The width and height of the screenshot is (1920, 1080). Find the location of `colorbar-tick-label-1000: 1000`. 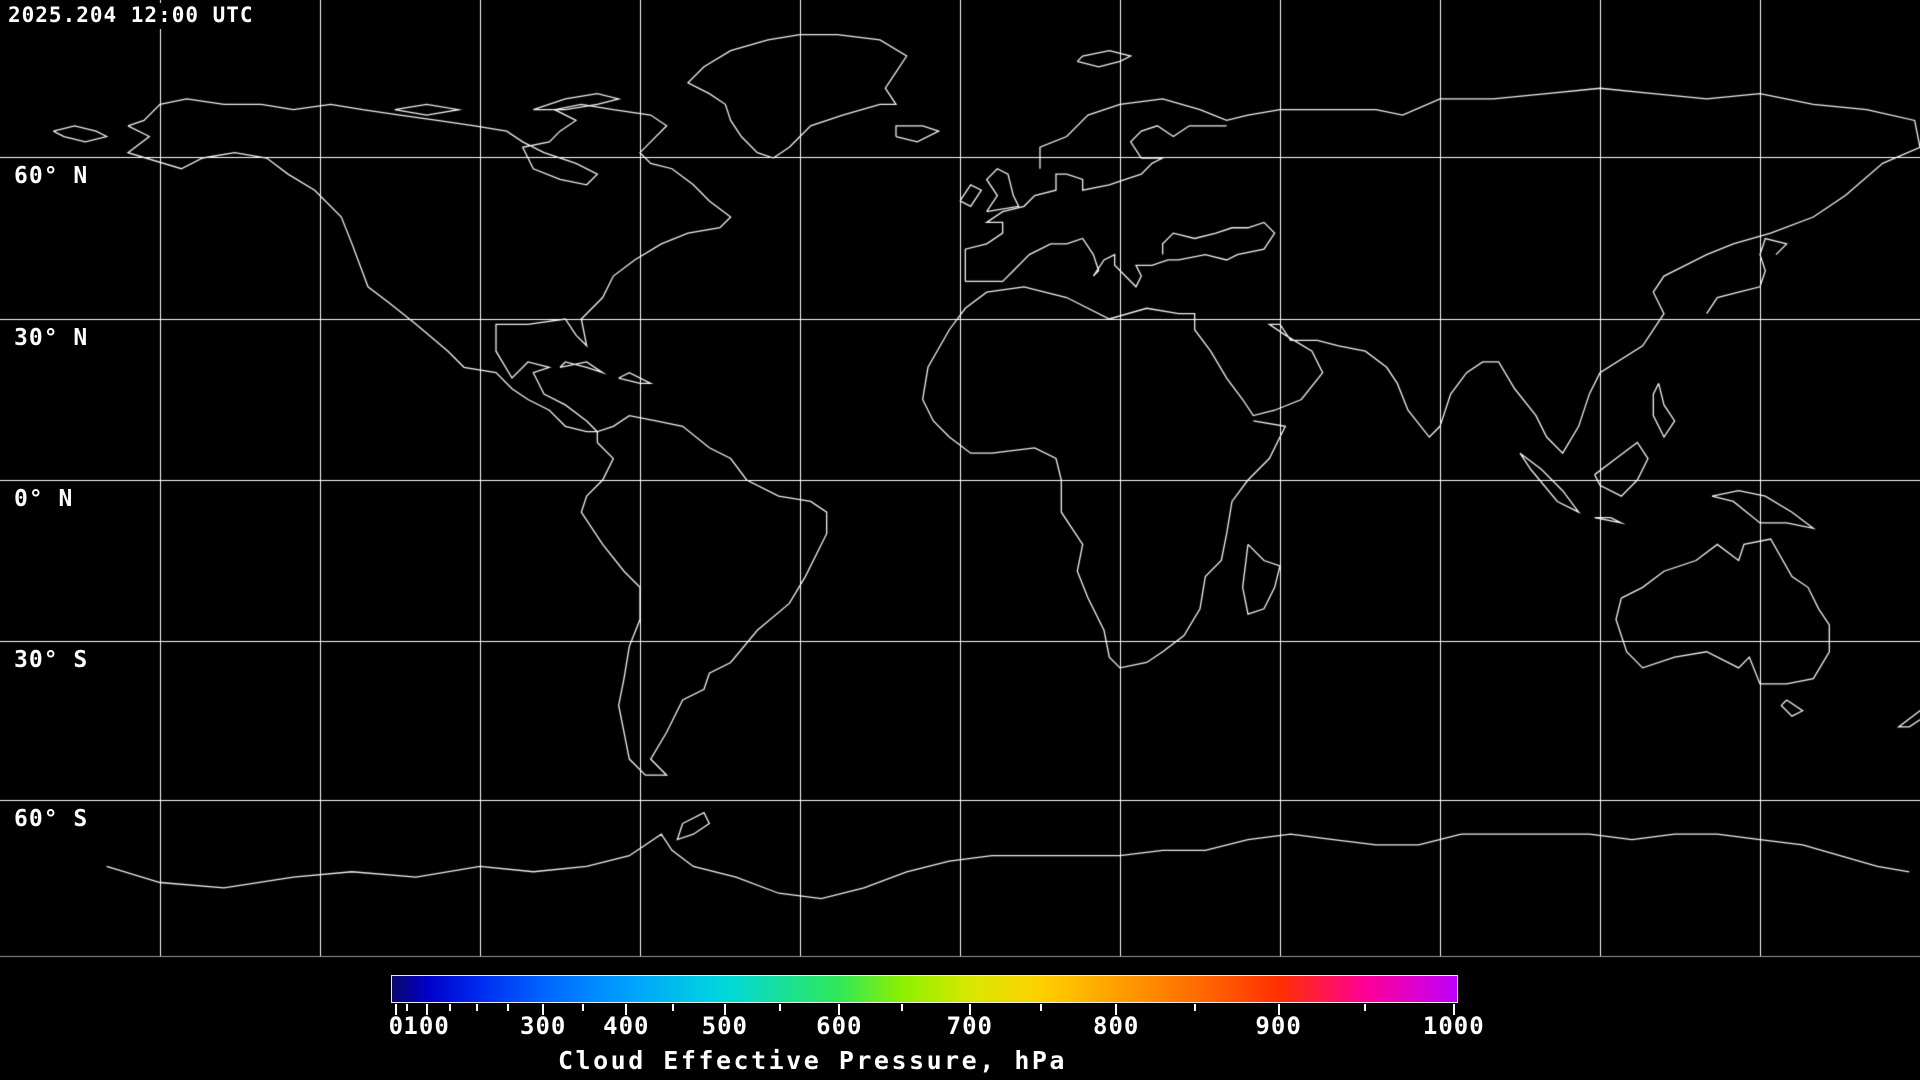

colorbar-tick-label-1000: 1000 is located at coordinates (1453, 1026).